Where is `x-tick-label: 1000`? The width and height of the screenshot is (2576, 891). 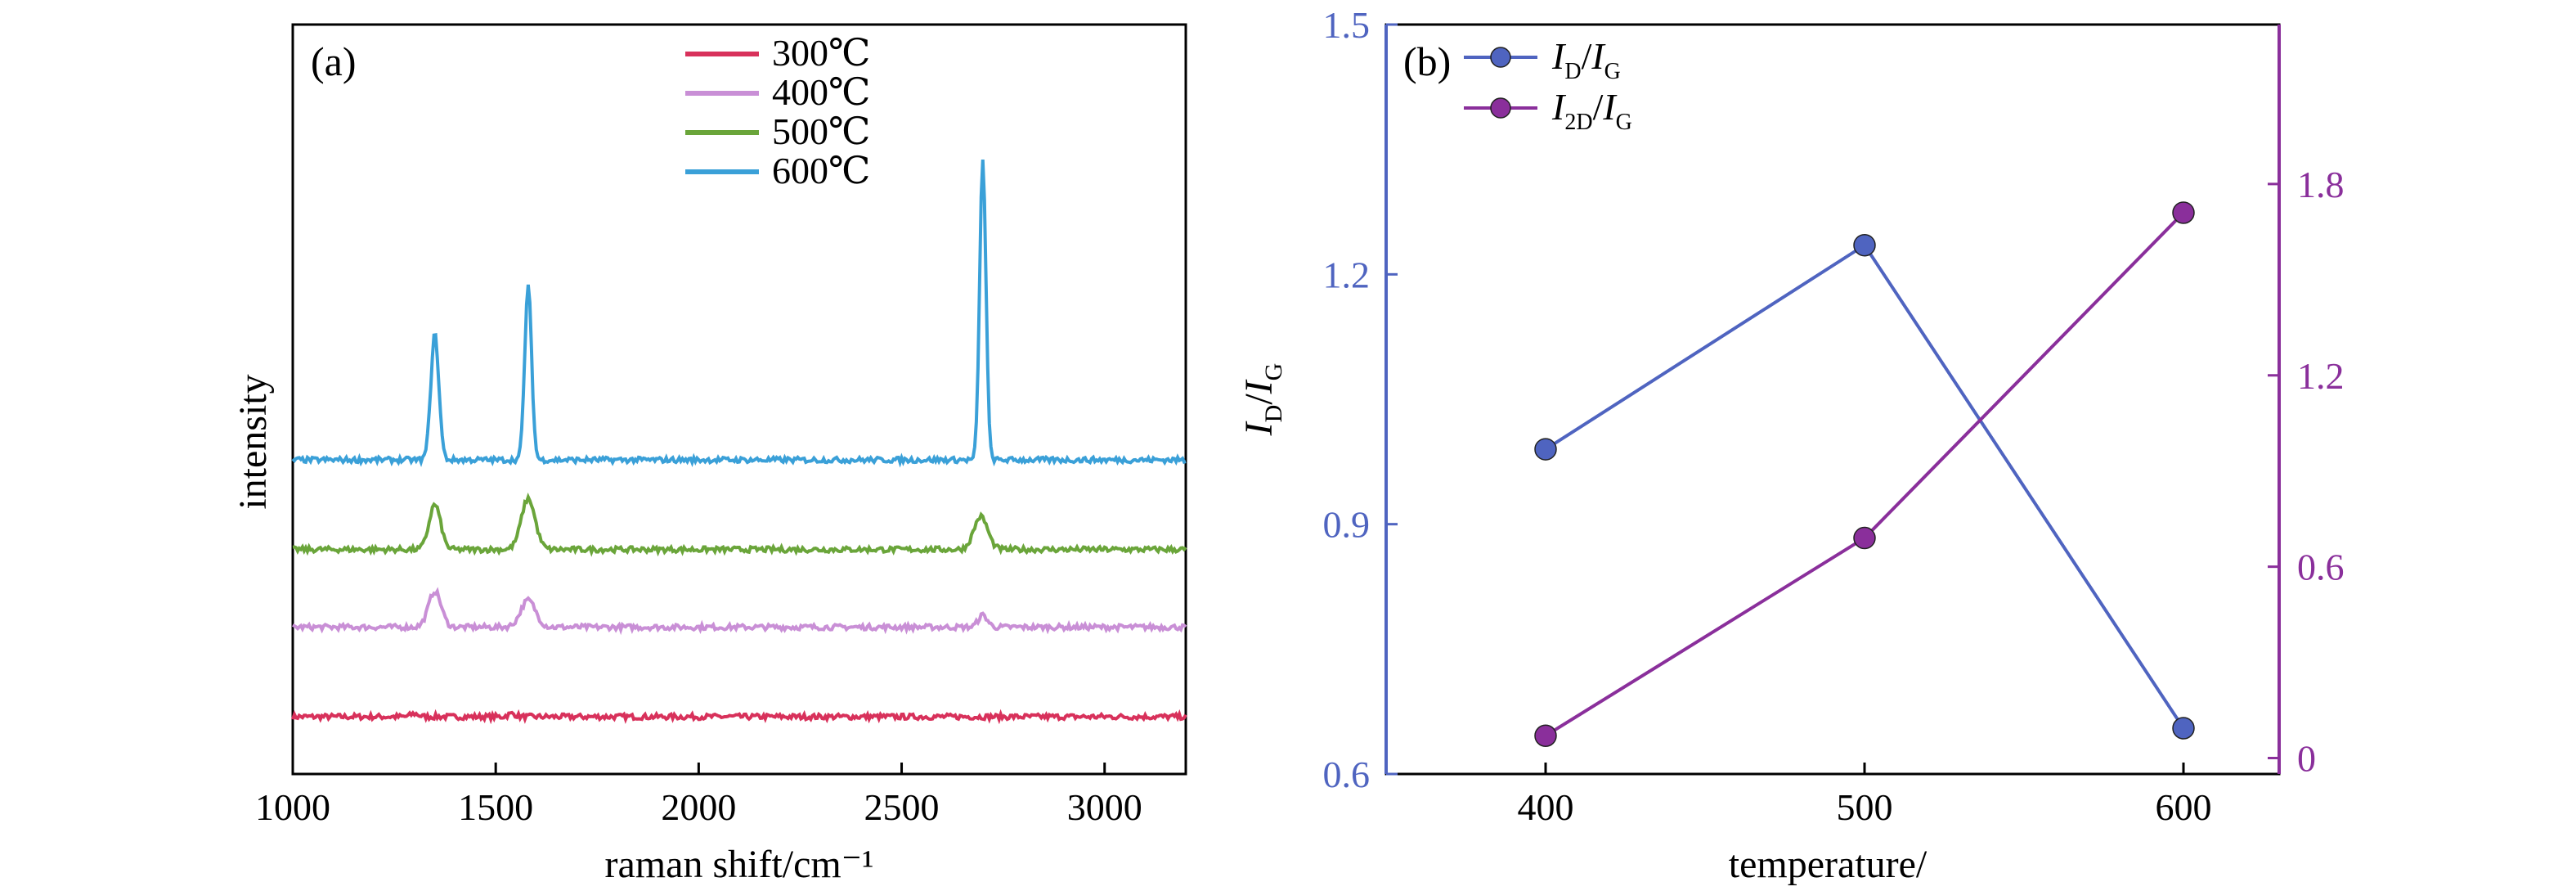 x-tick-label: 1000 is located at coordinates (293, 807).